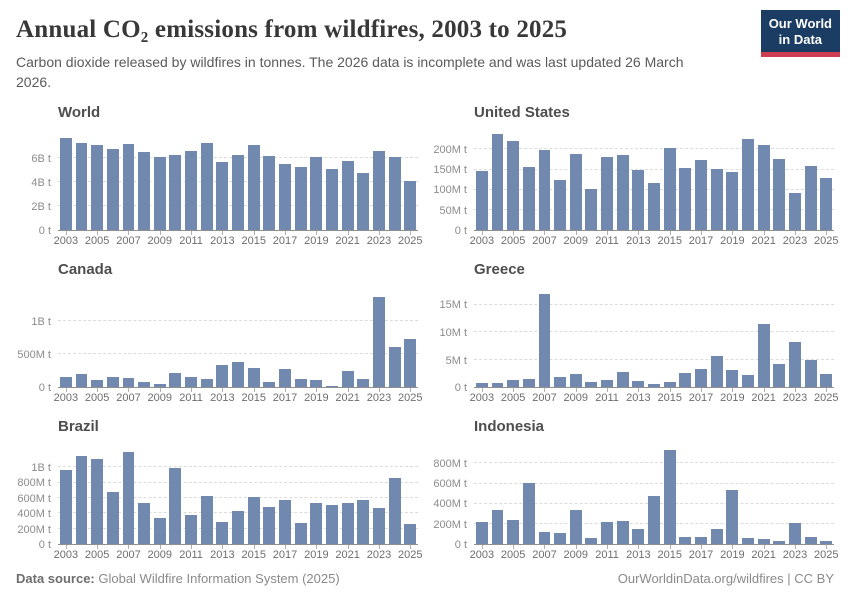 This screenshot has width=850, height=600. I want to click on bar-united-states-2022, so click(779, 195).